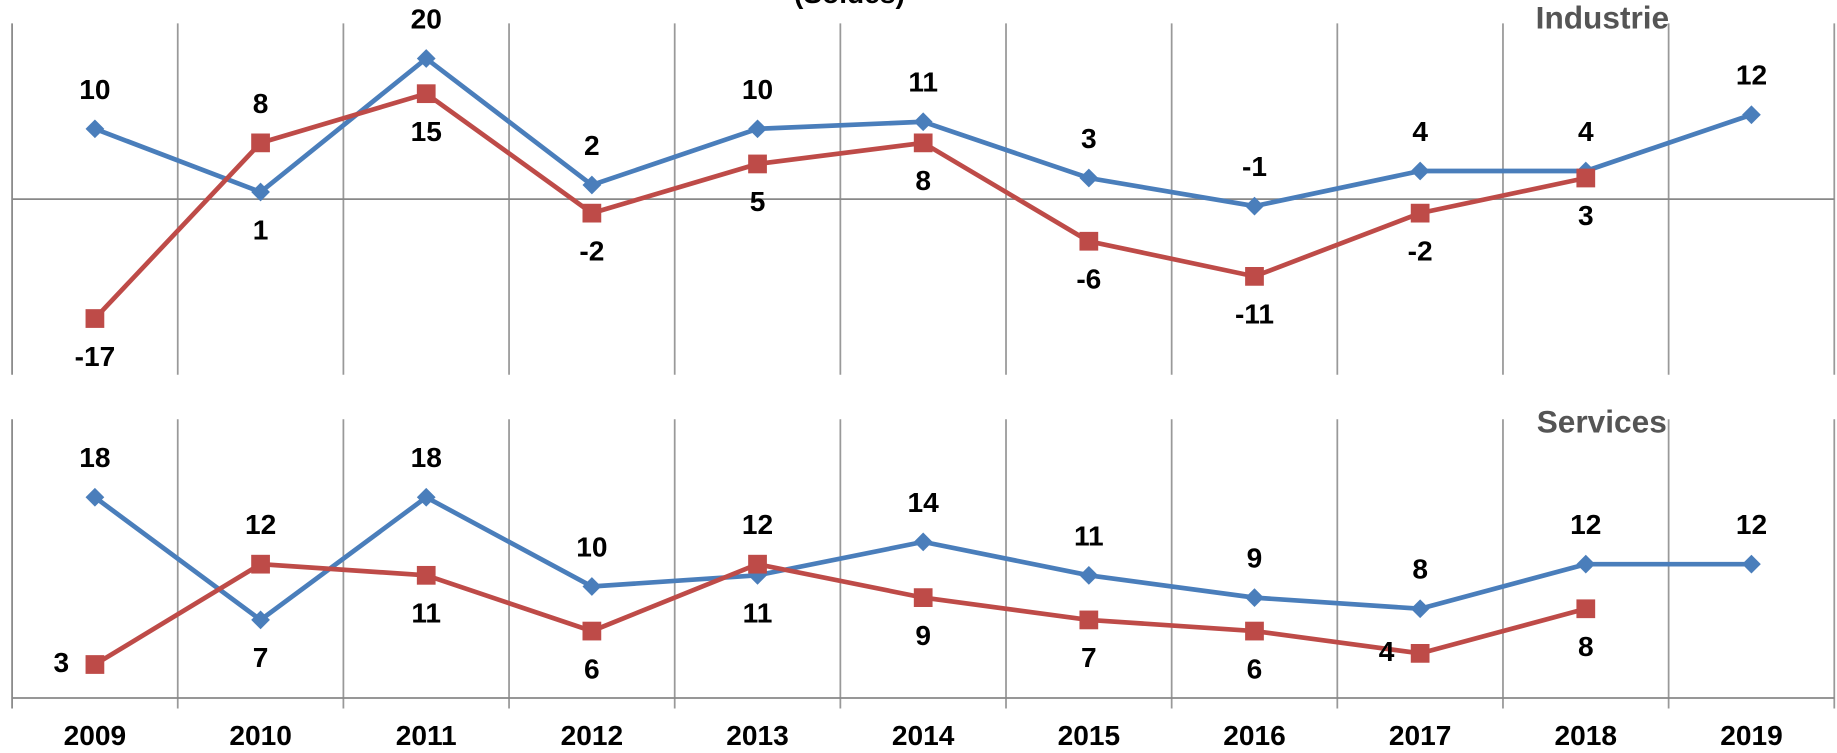  Describe the element at coordinates (95, 356) in the screenshot. I see `data-label: -17` at that location.